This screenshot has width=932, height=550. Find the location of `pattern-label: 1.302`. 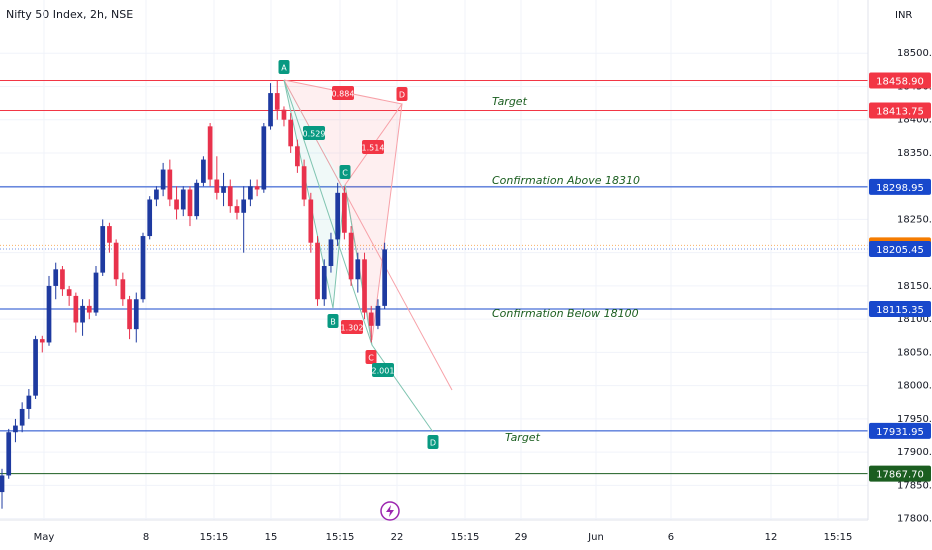

pattern-label: 1.302 is located at coordinates (352, 328).